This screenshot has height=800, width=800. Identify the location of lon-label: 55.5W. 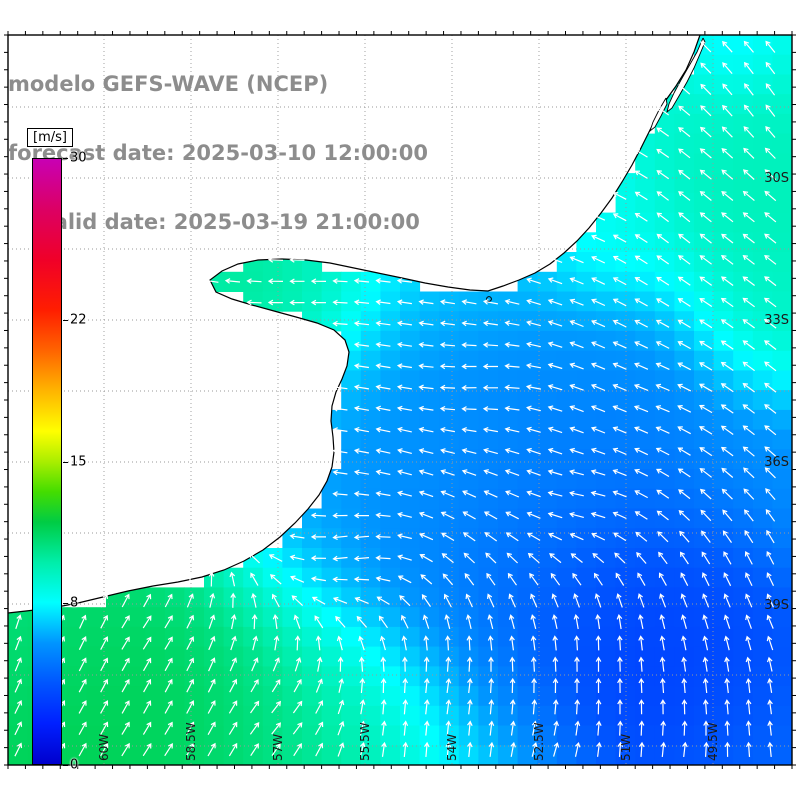
(365, 741).